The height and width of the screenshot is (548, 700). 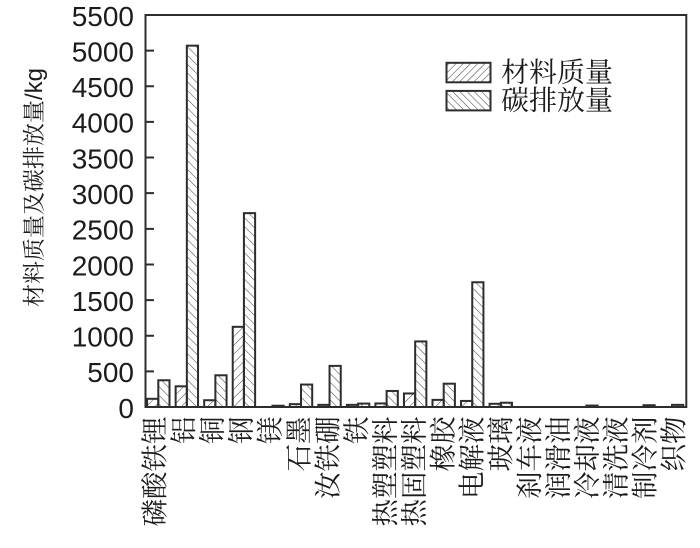 I want to click on svg-text: /kg, so click(x=34, y=84).